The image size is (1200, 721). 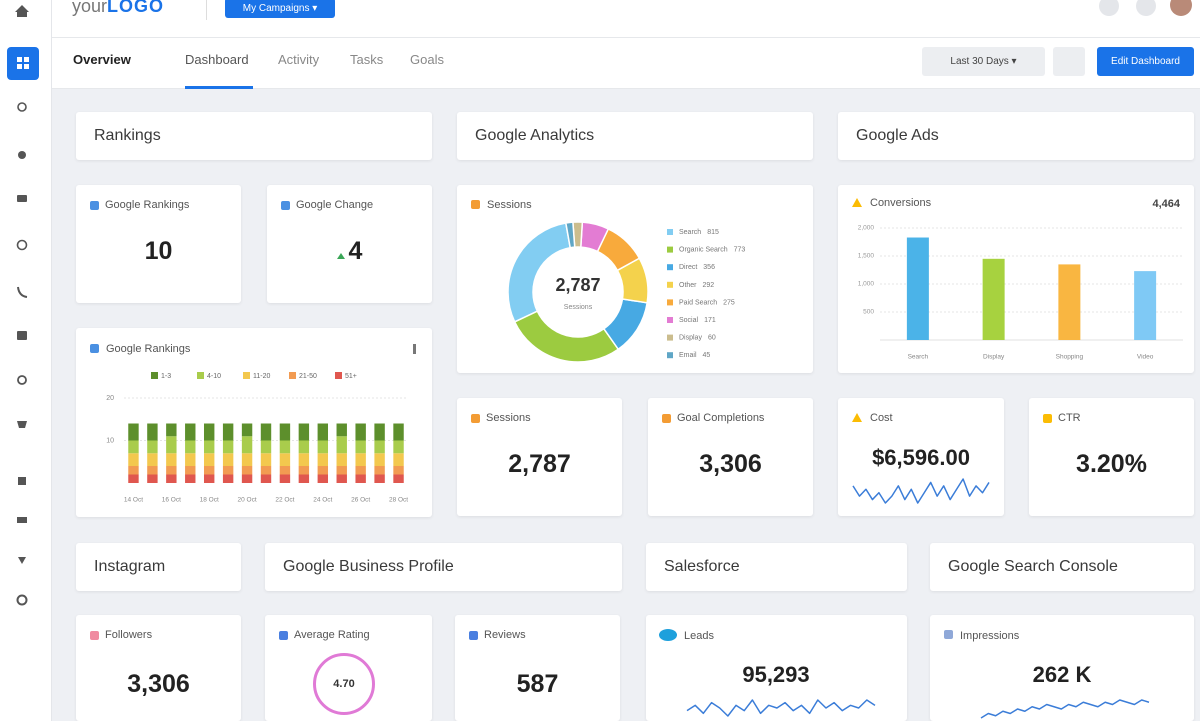 What do you see at coordinates (535, 135) in the screenshot?
I see `section-title: Google Analytics` at bounding box center [535, 135].